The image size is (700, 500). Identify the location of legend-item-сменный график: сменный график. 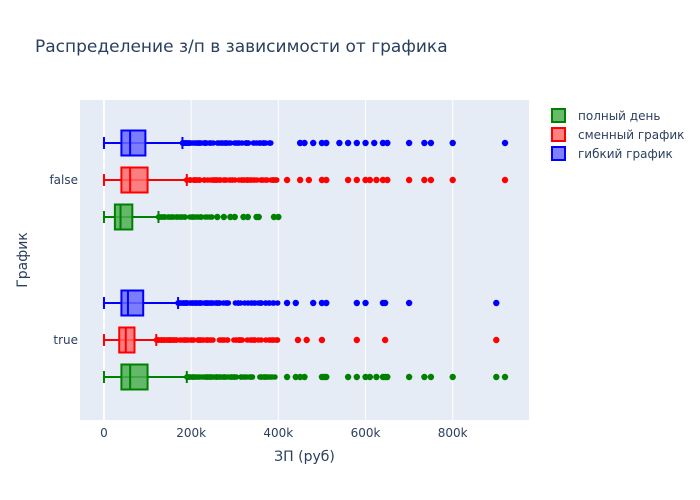
(617, 134).